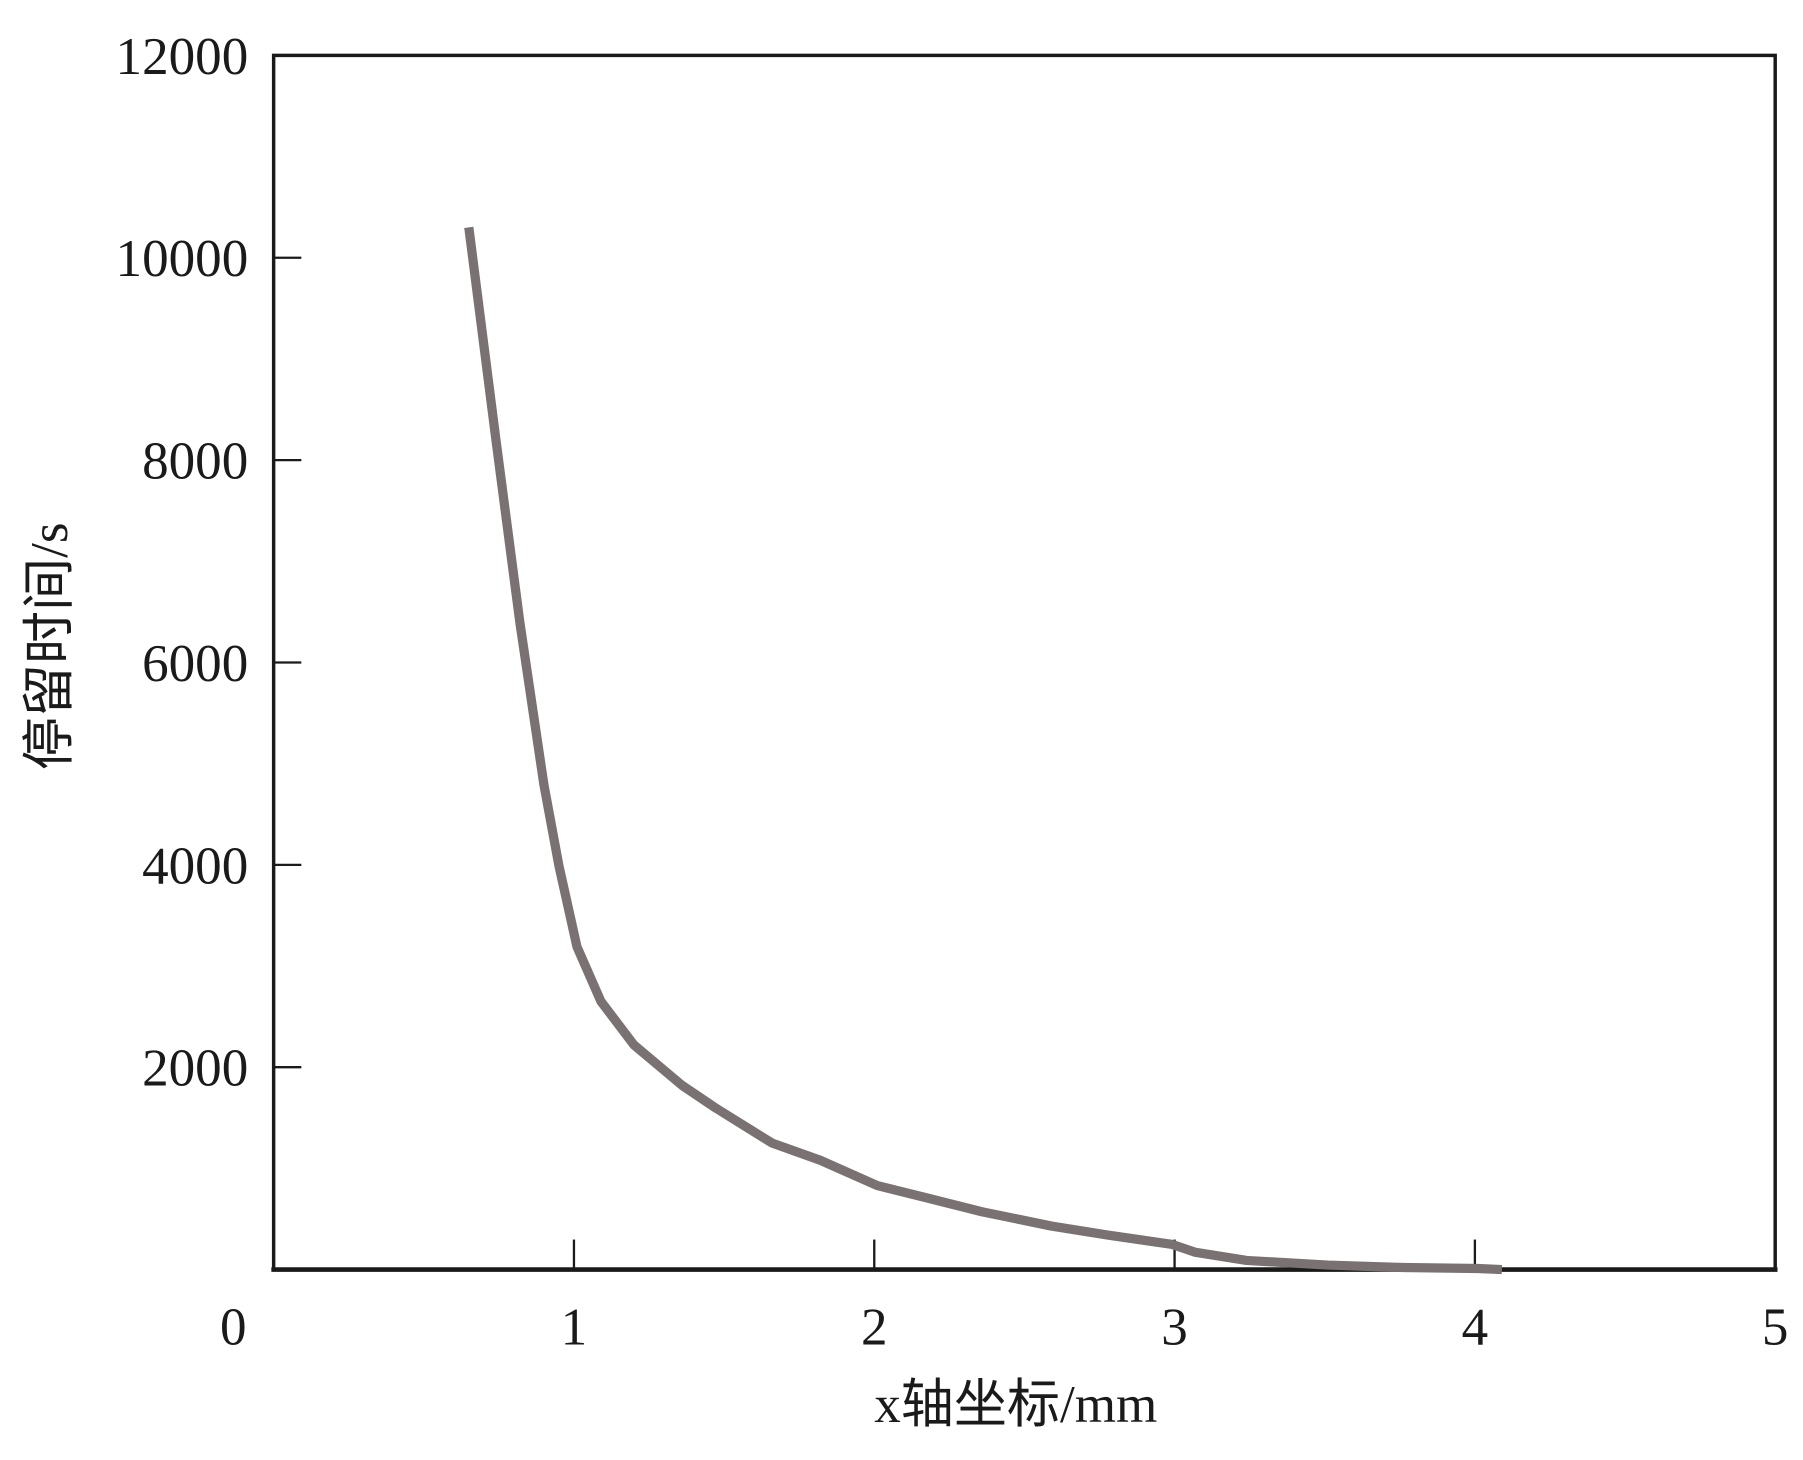 This screenshot has width=1803, height=1460. What do you see at coordinates (233, 1328) in the screenshot?
I see `x-tick-label: 0` at bounding box center [233, 1328].